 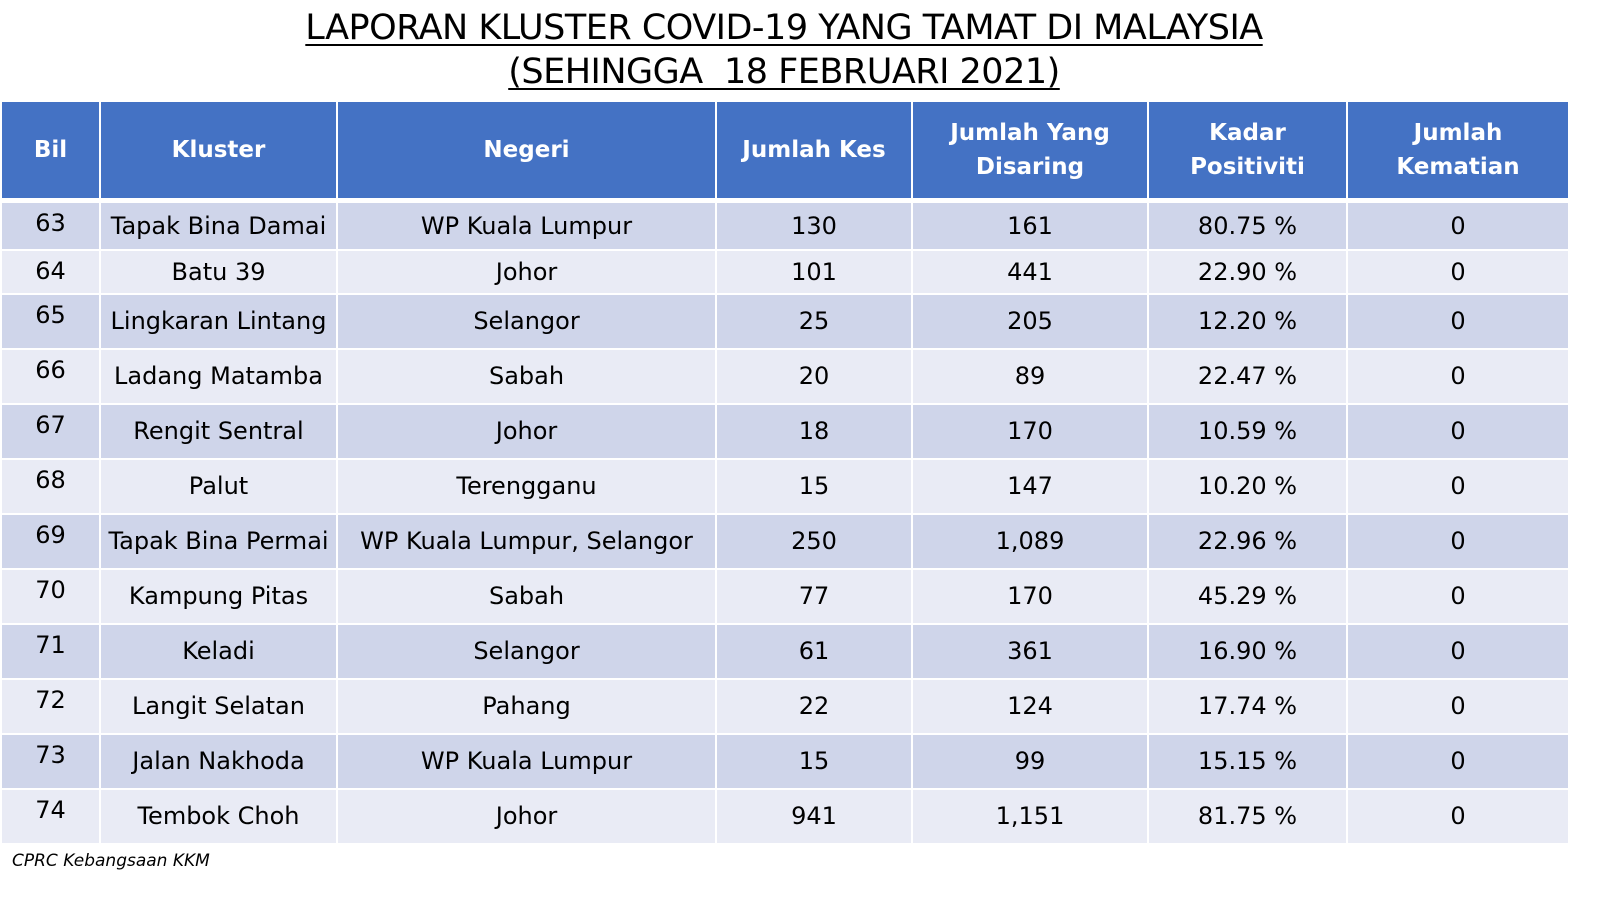 I want to click on cell-negeri: Pahang, so click(x=526, y=706).